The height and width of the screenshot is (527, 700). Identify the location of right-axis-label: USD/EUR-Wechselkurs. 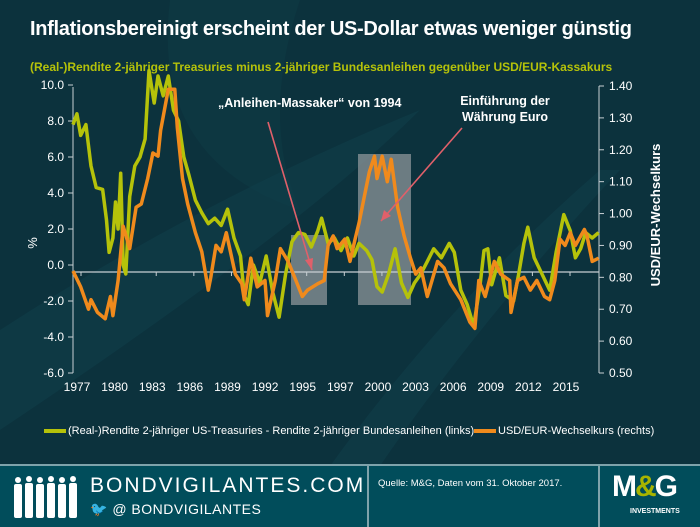
(655, 215).